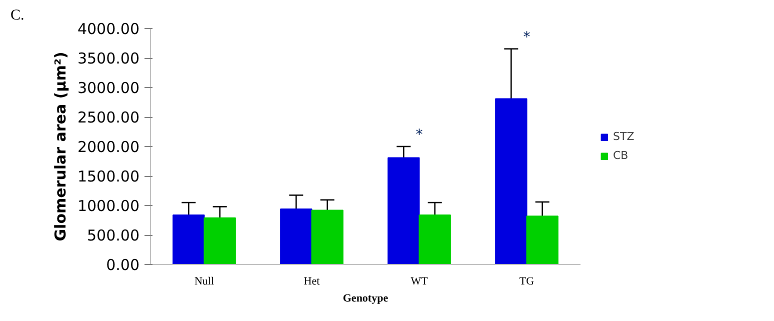 The image size is (774, 321). What do you see at coordinates (123, 265) in the screenshot?
I see `y-tick-label: 0.00` at bounding box center [123, 265].